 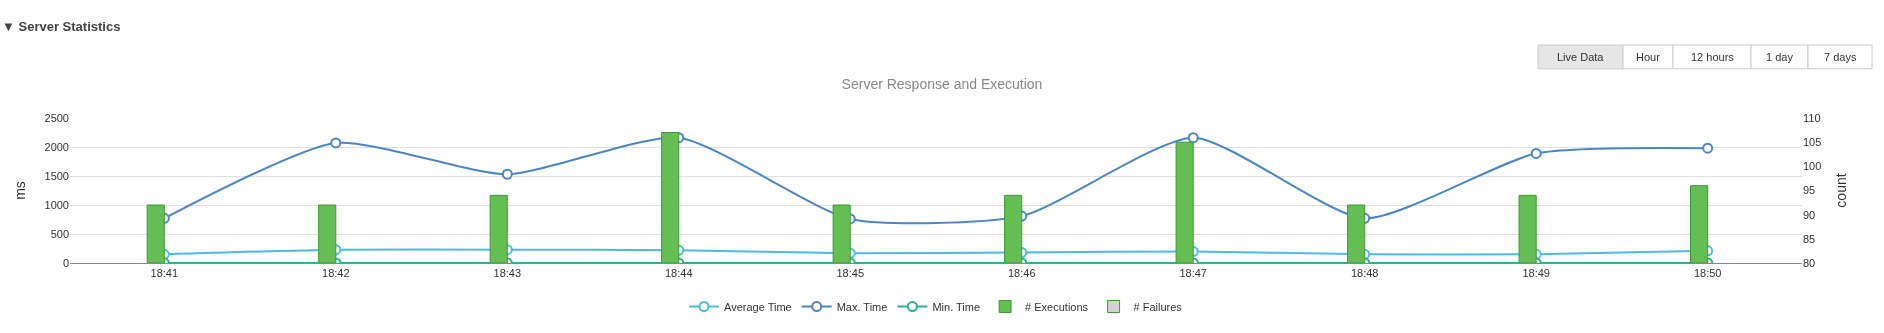 What do you see at coordinates (20, 190) in the screenshot?
I see `y-axis-title: ms` at bounding box center [20, 190].